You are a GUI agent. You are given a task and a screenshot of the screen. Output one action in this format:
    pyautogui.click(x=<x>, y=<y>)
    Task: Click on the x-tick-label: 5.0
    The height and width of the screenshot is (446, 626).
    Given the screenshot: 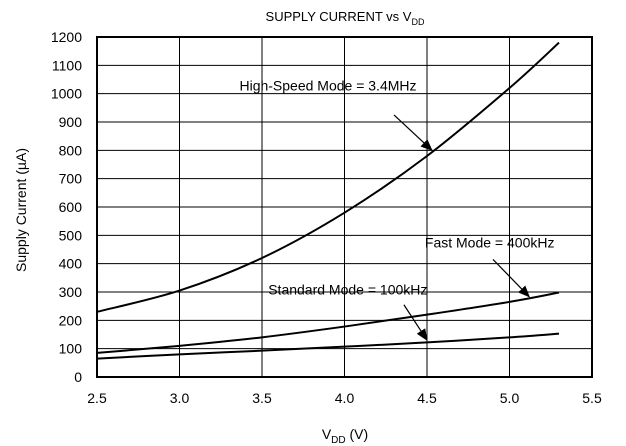 What is the action you would take?
    pyautogui.click(x=510, y=398)
    